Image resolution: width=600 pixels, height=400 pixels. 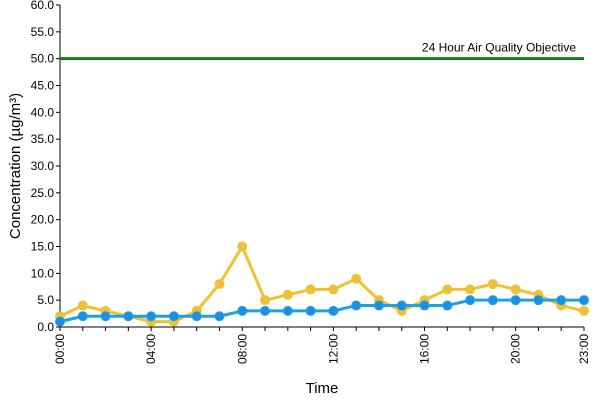 What do you see at coordinates (45, 300) in the screenshot?
I see `y-tick-label: 5.0` at bounding box center [45, 300].